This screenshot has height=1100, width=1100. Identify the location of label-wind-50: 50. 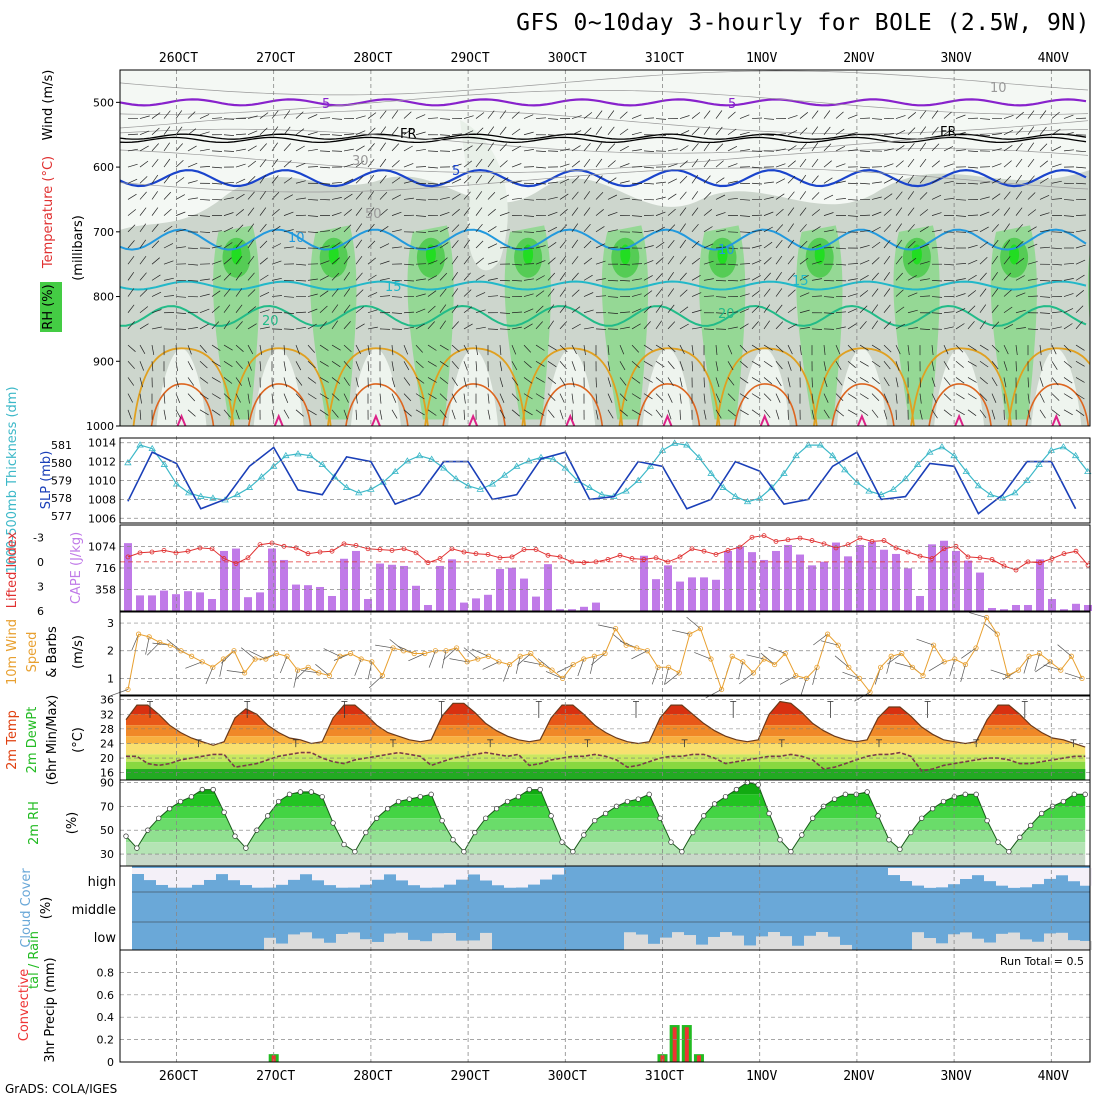
(373, 214).